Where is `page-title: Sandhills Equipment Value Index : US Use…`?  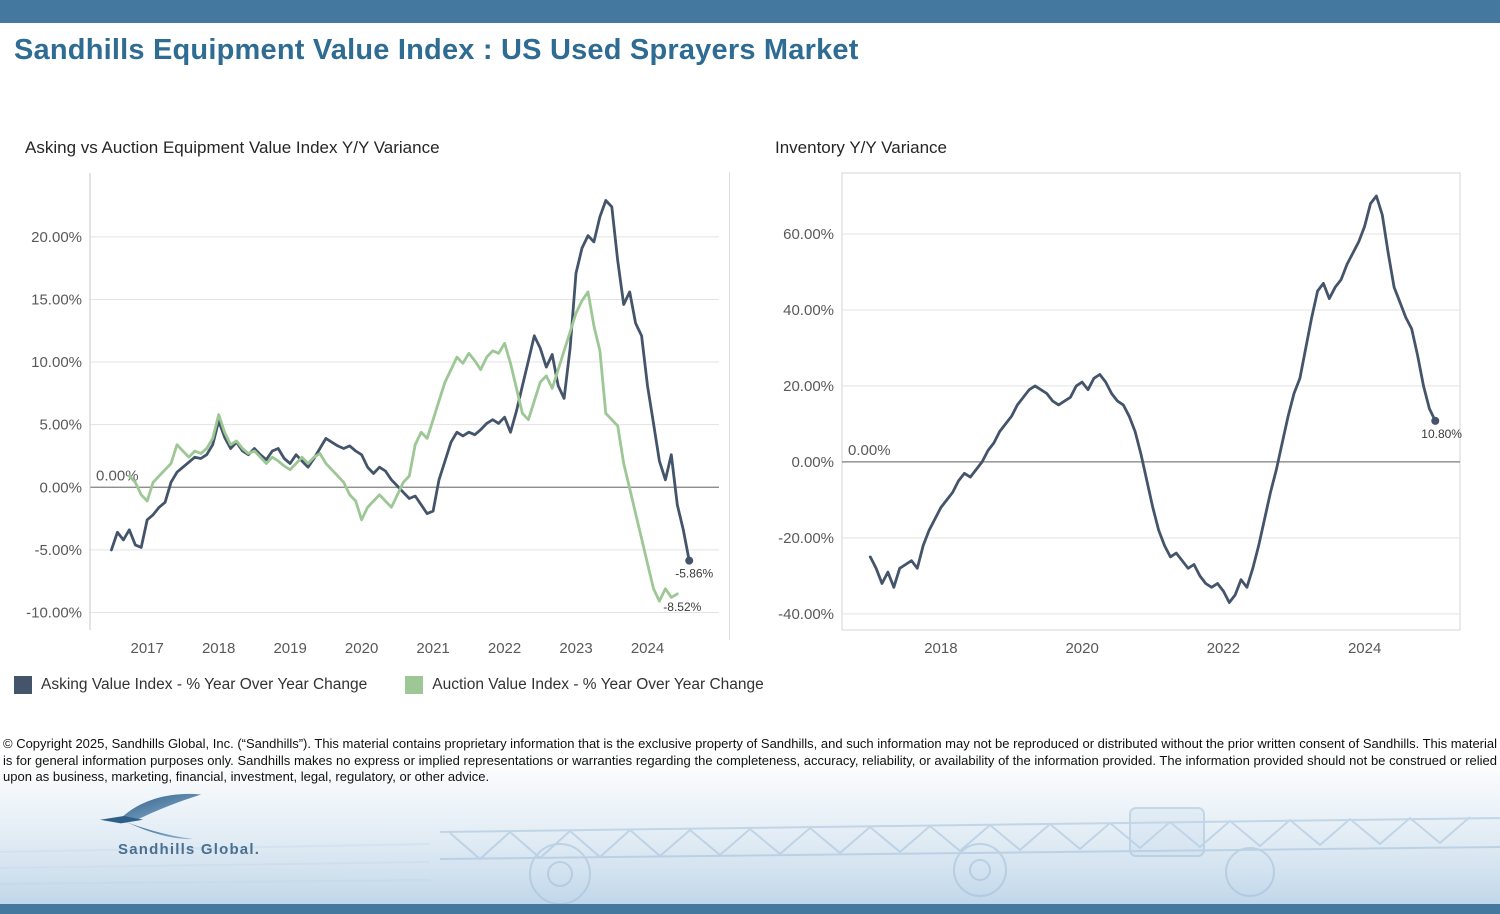 page-title: Sandhills Equipment Value Index : US Use… is located at coordinates (436, 50).